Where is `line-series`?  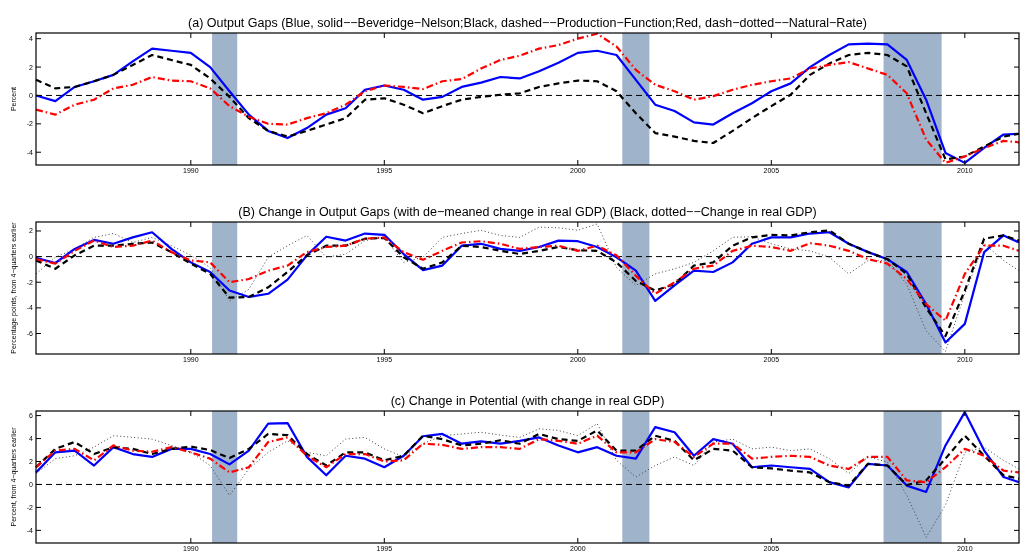 line-series is located at coordinates (527, 452).